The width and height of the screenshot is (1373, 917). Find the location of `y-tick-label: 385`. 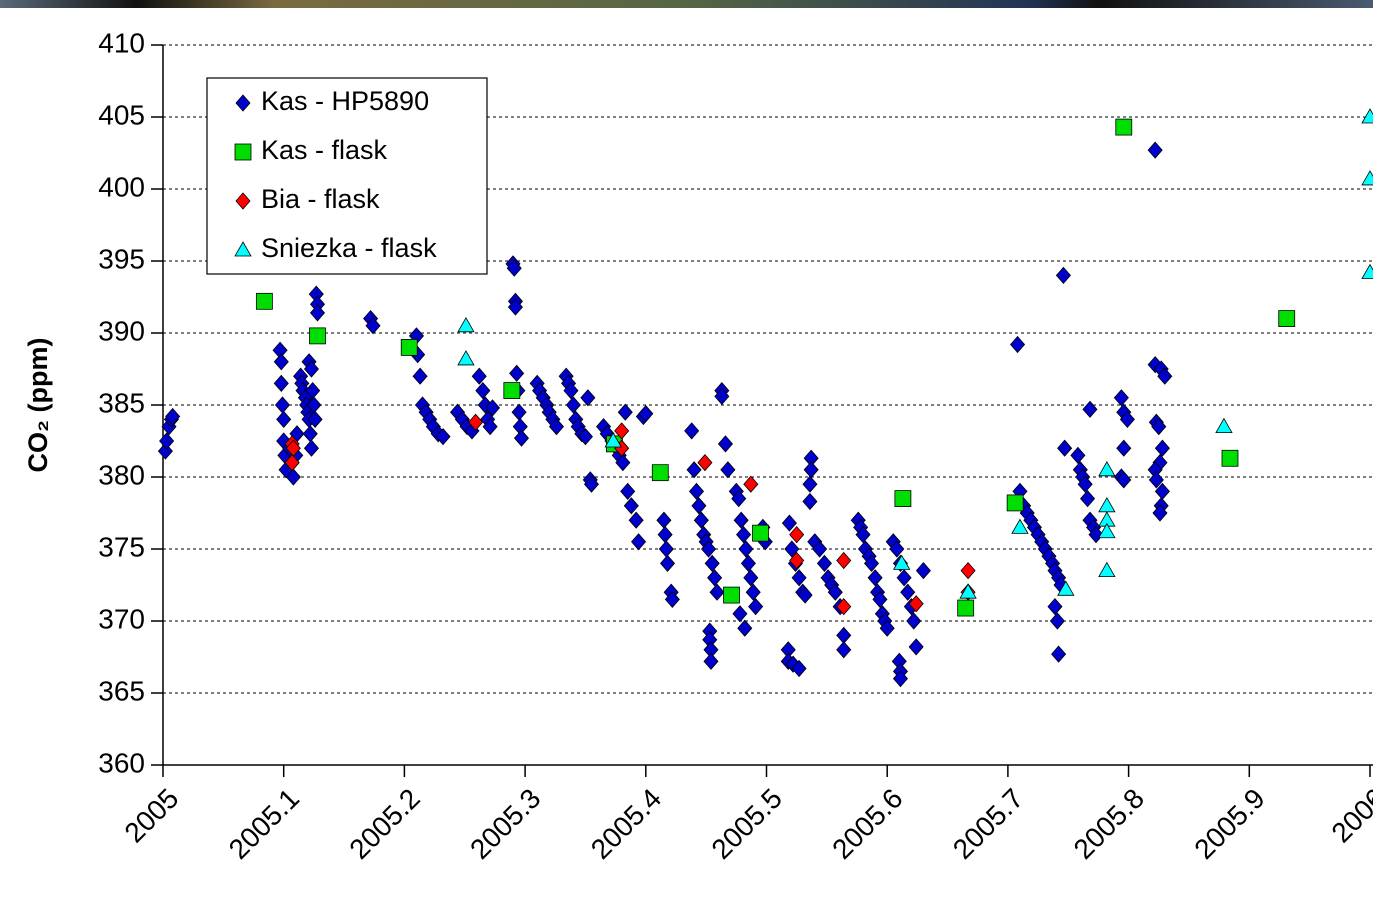

y-tick-label: 385 is located at coordinates (121, 402).